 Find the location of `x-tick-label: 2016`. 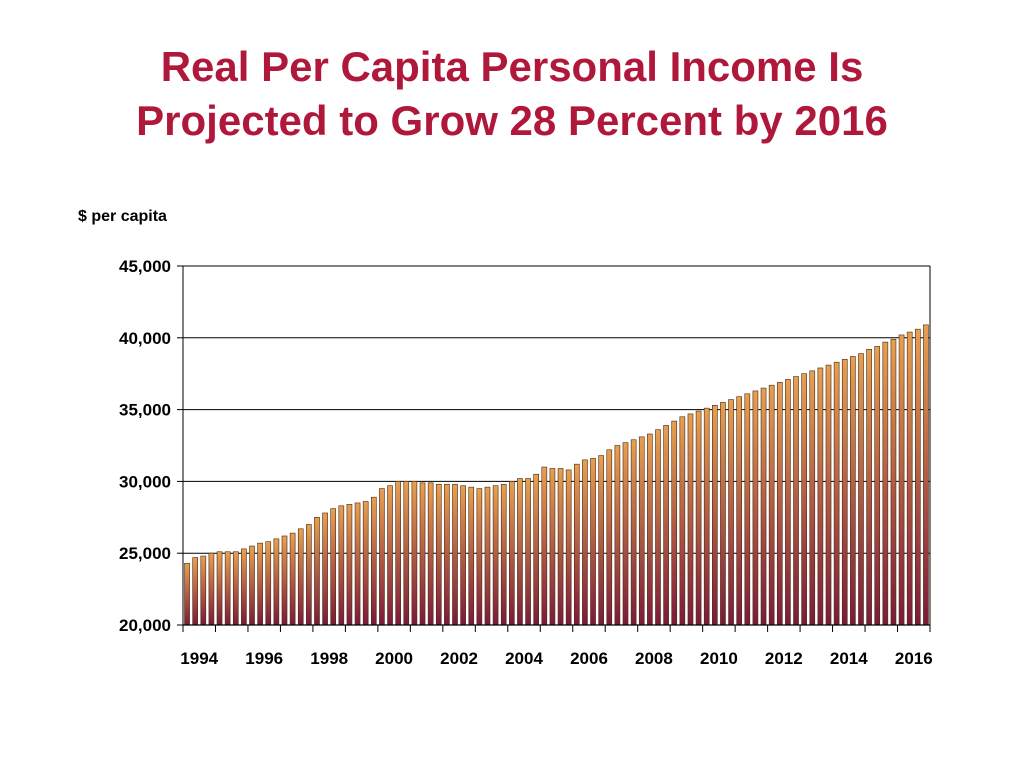

x-tick-label: 2016 is located at coordinates (914, 658).